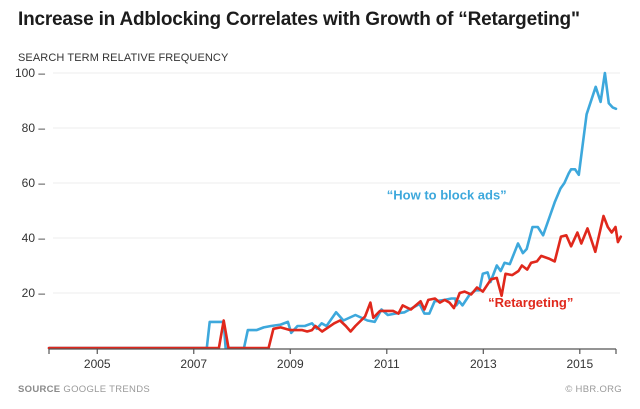 This screenshot has height=409, width=640. What do you see at coordinates (579, 364) in the screenshot?
I see `x-tick-label: 2015` at bounding box center [579, 364].